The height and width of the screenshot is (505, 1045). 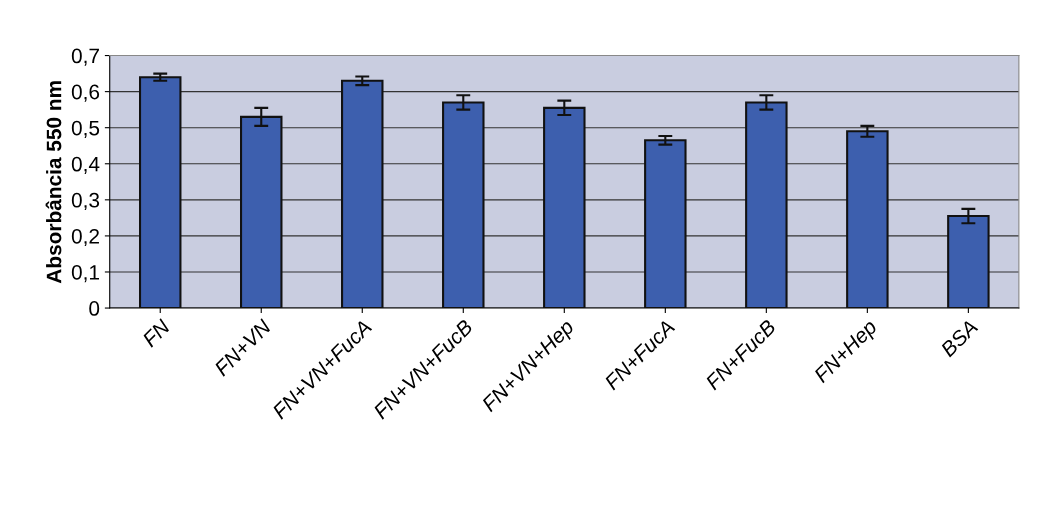 I want to click on y-tick-label: 0,5, so click(x=85, y=129).